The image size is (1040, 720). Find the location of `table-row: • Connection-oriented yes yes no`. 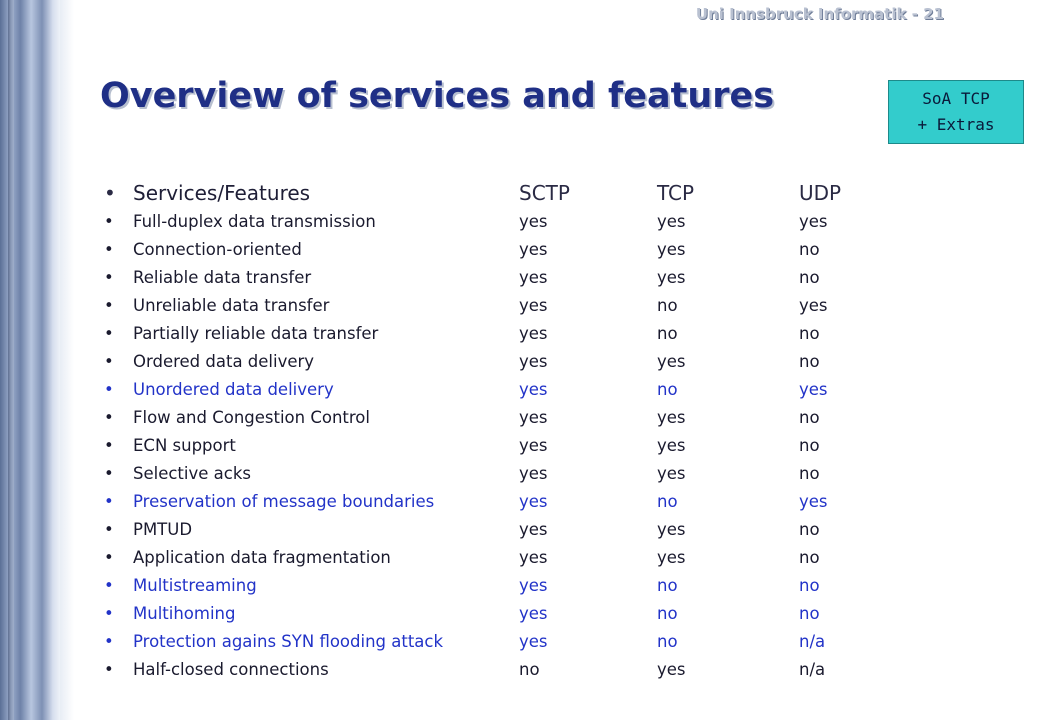

table-row: • Connection-oriented yes yes no is located at coordinates (484, 250).